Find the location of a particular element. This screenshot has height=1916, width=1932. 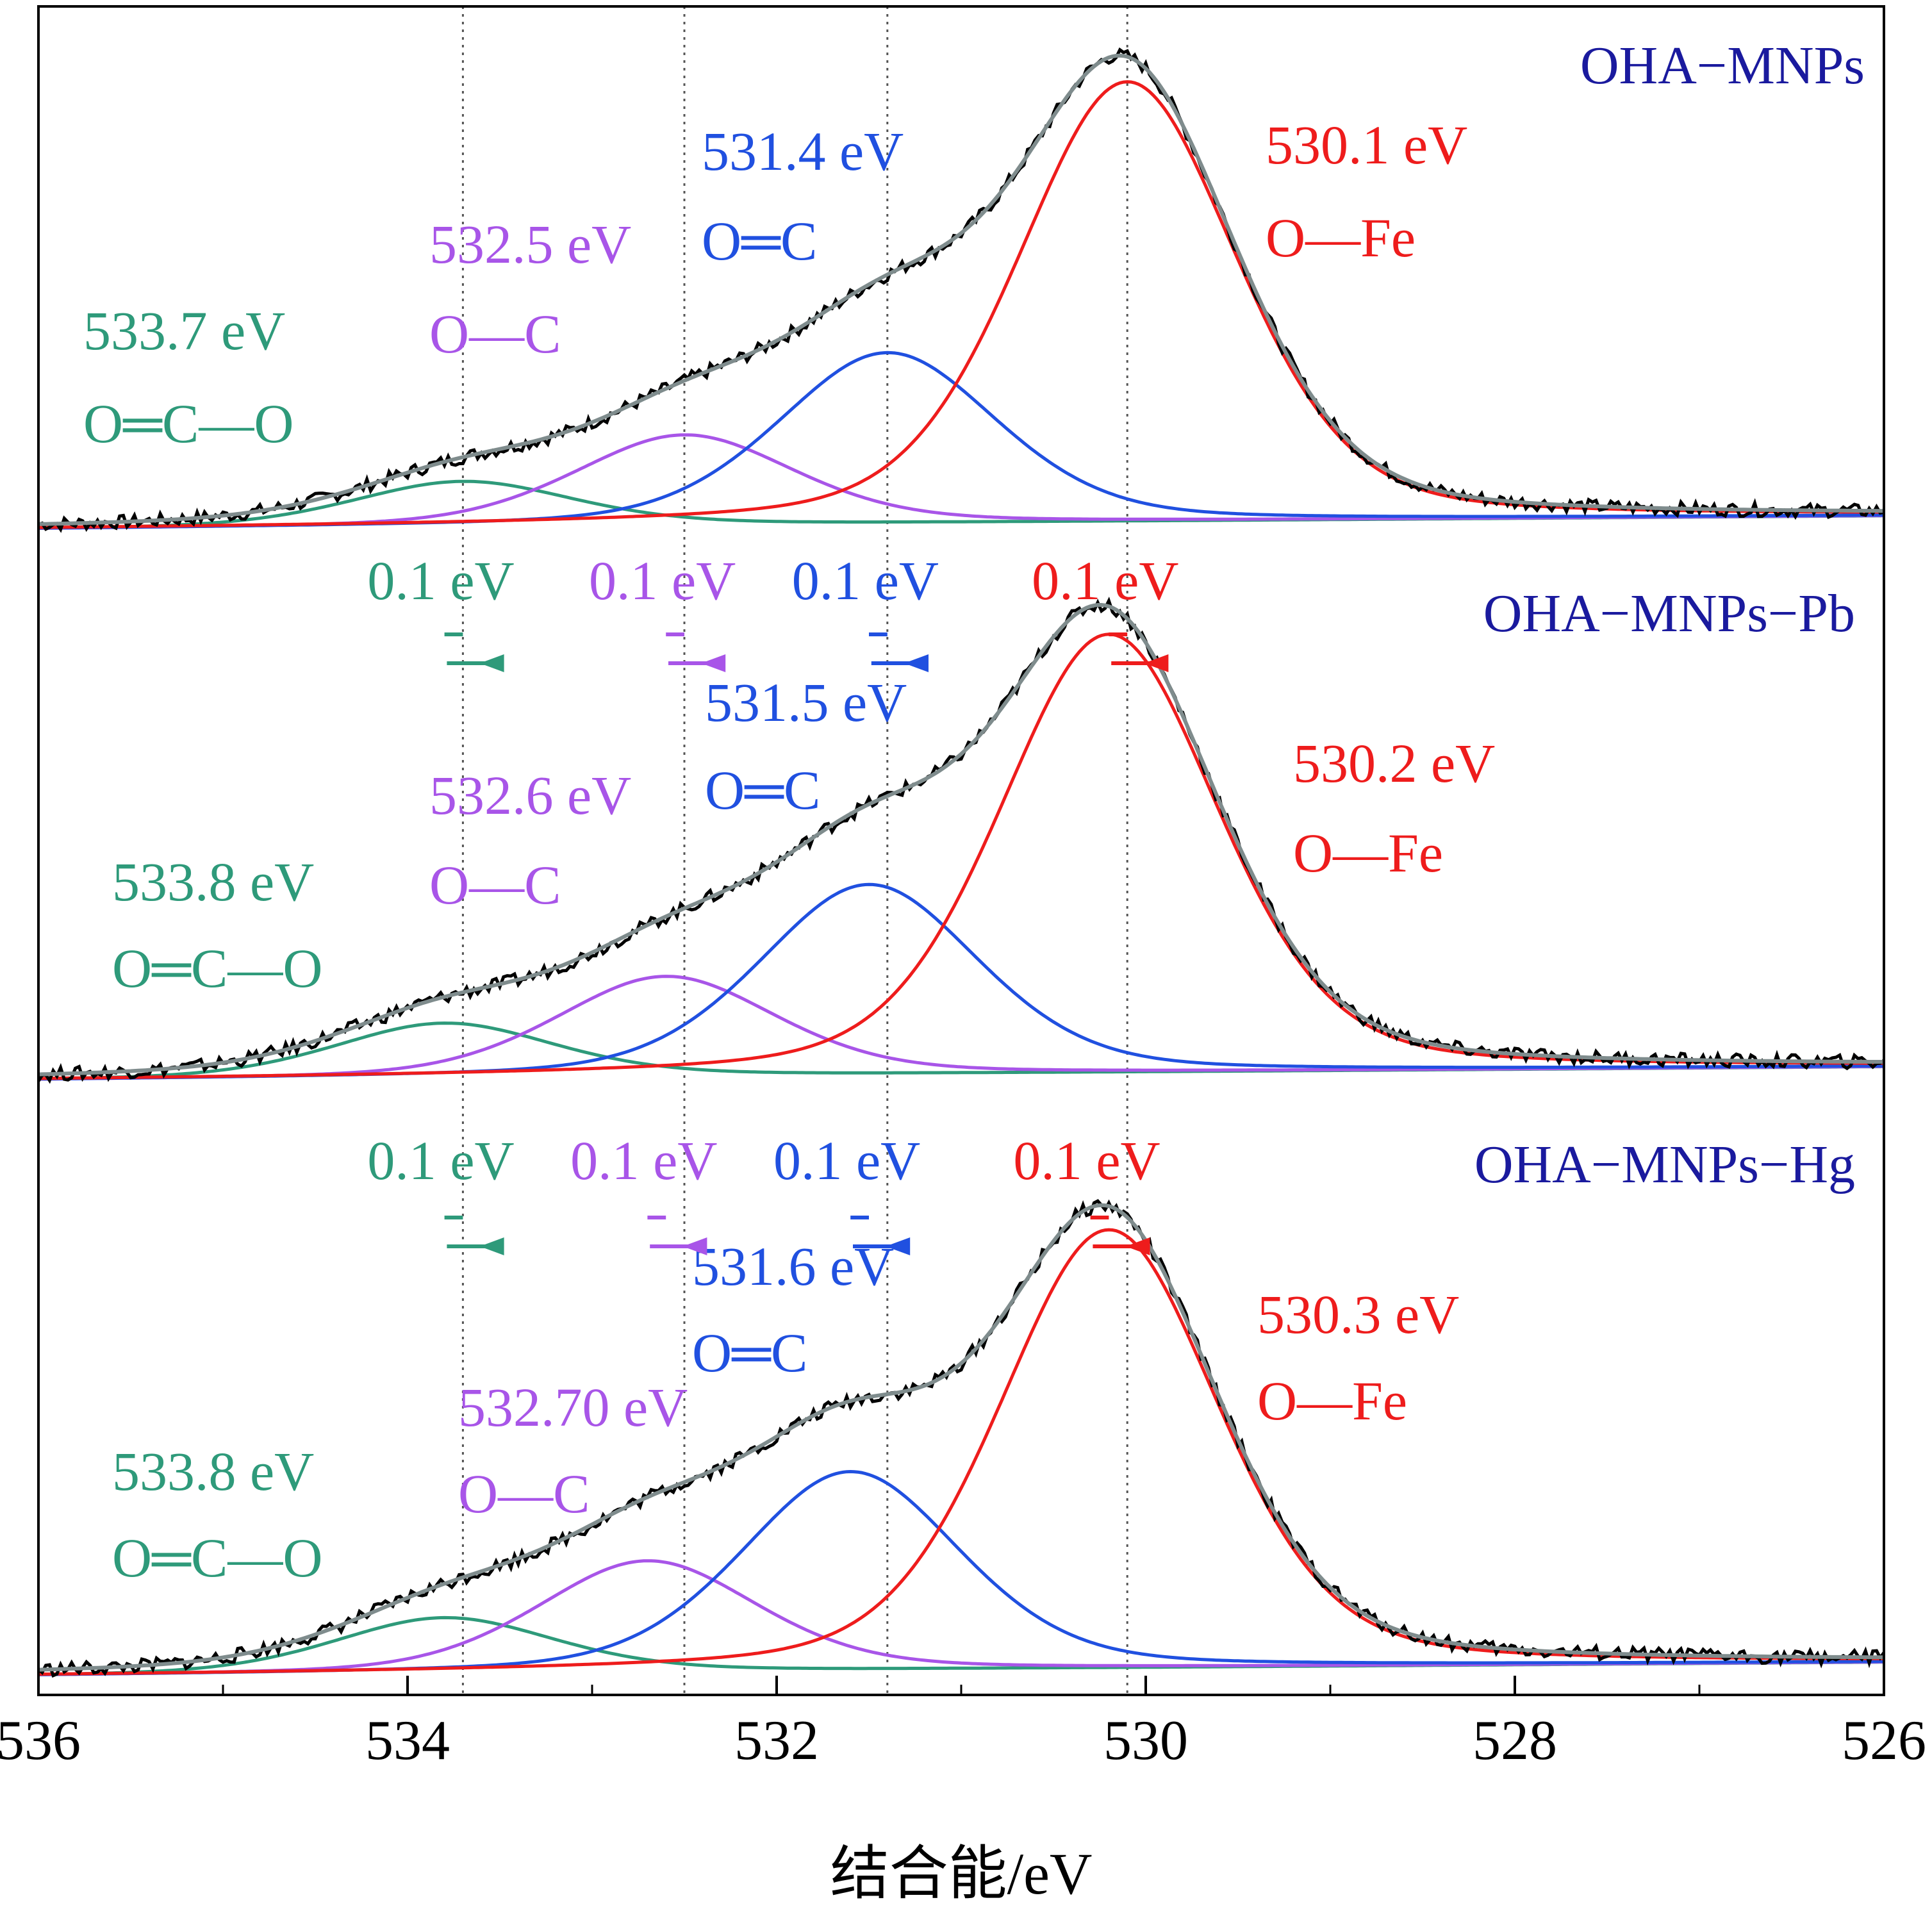

peak-energy-label: 531.5 eV is located at coordinates (806, 702).